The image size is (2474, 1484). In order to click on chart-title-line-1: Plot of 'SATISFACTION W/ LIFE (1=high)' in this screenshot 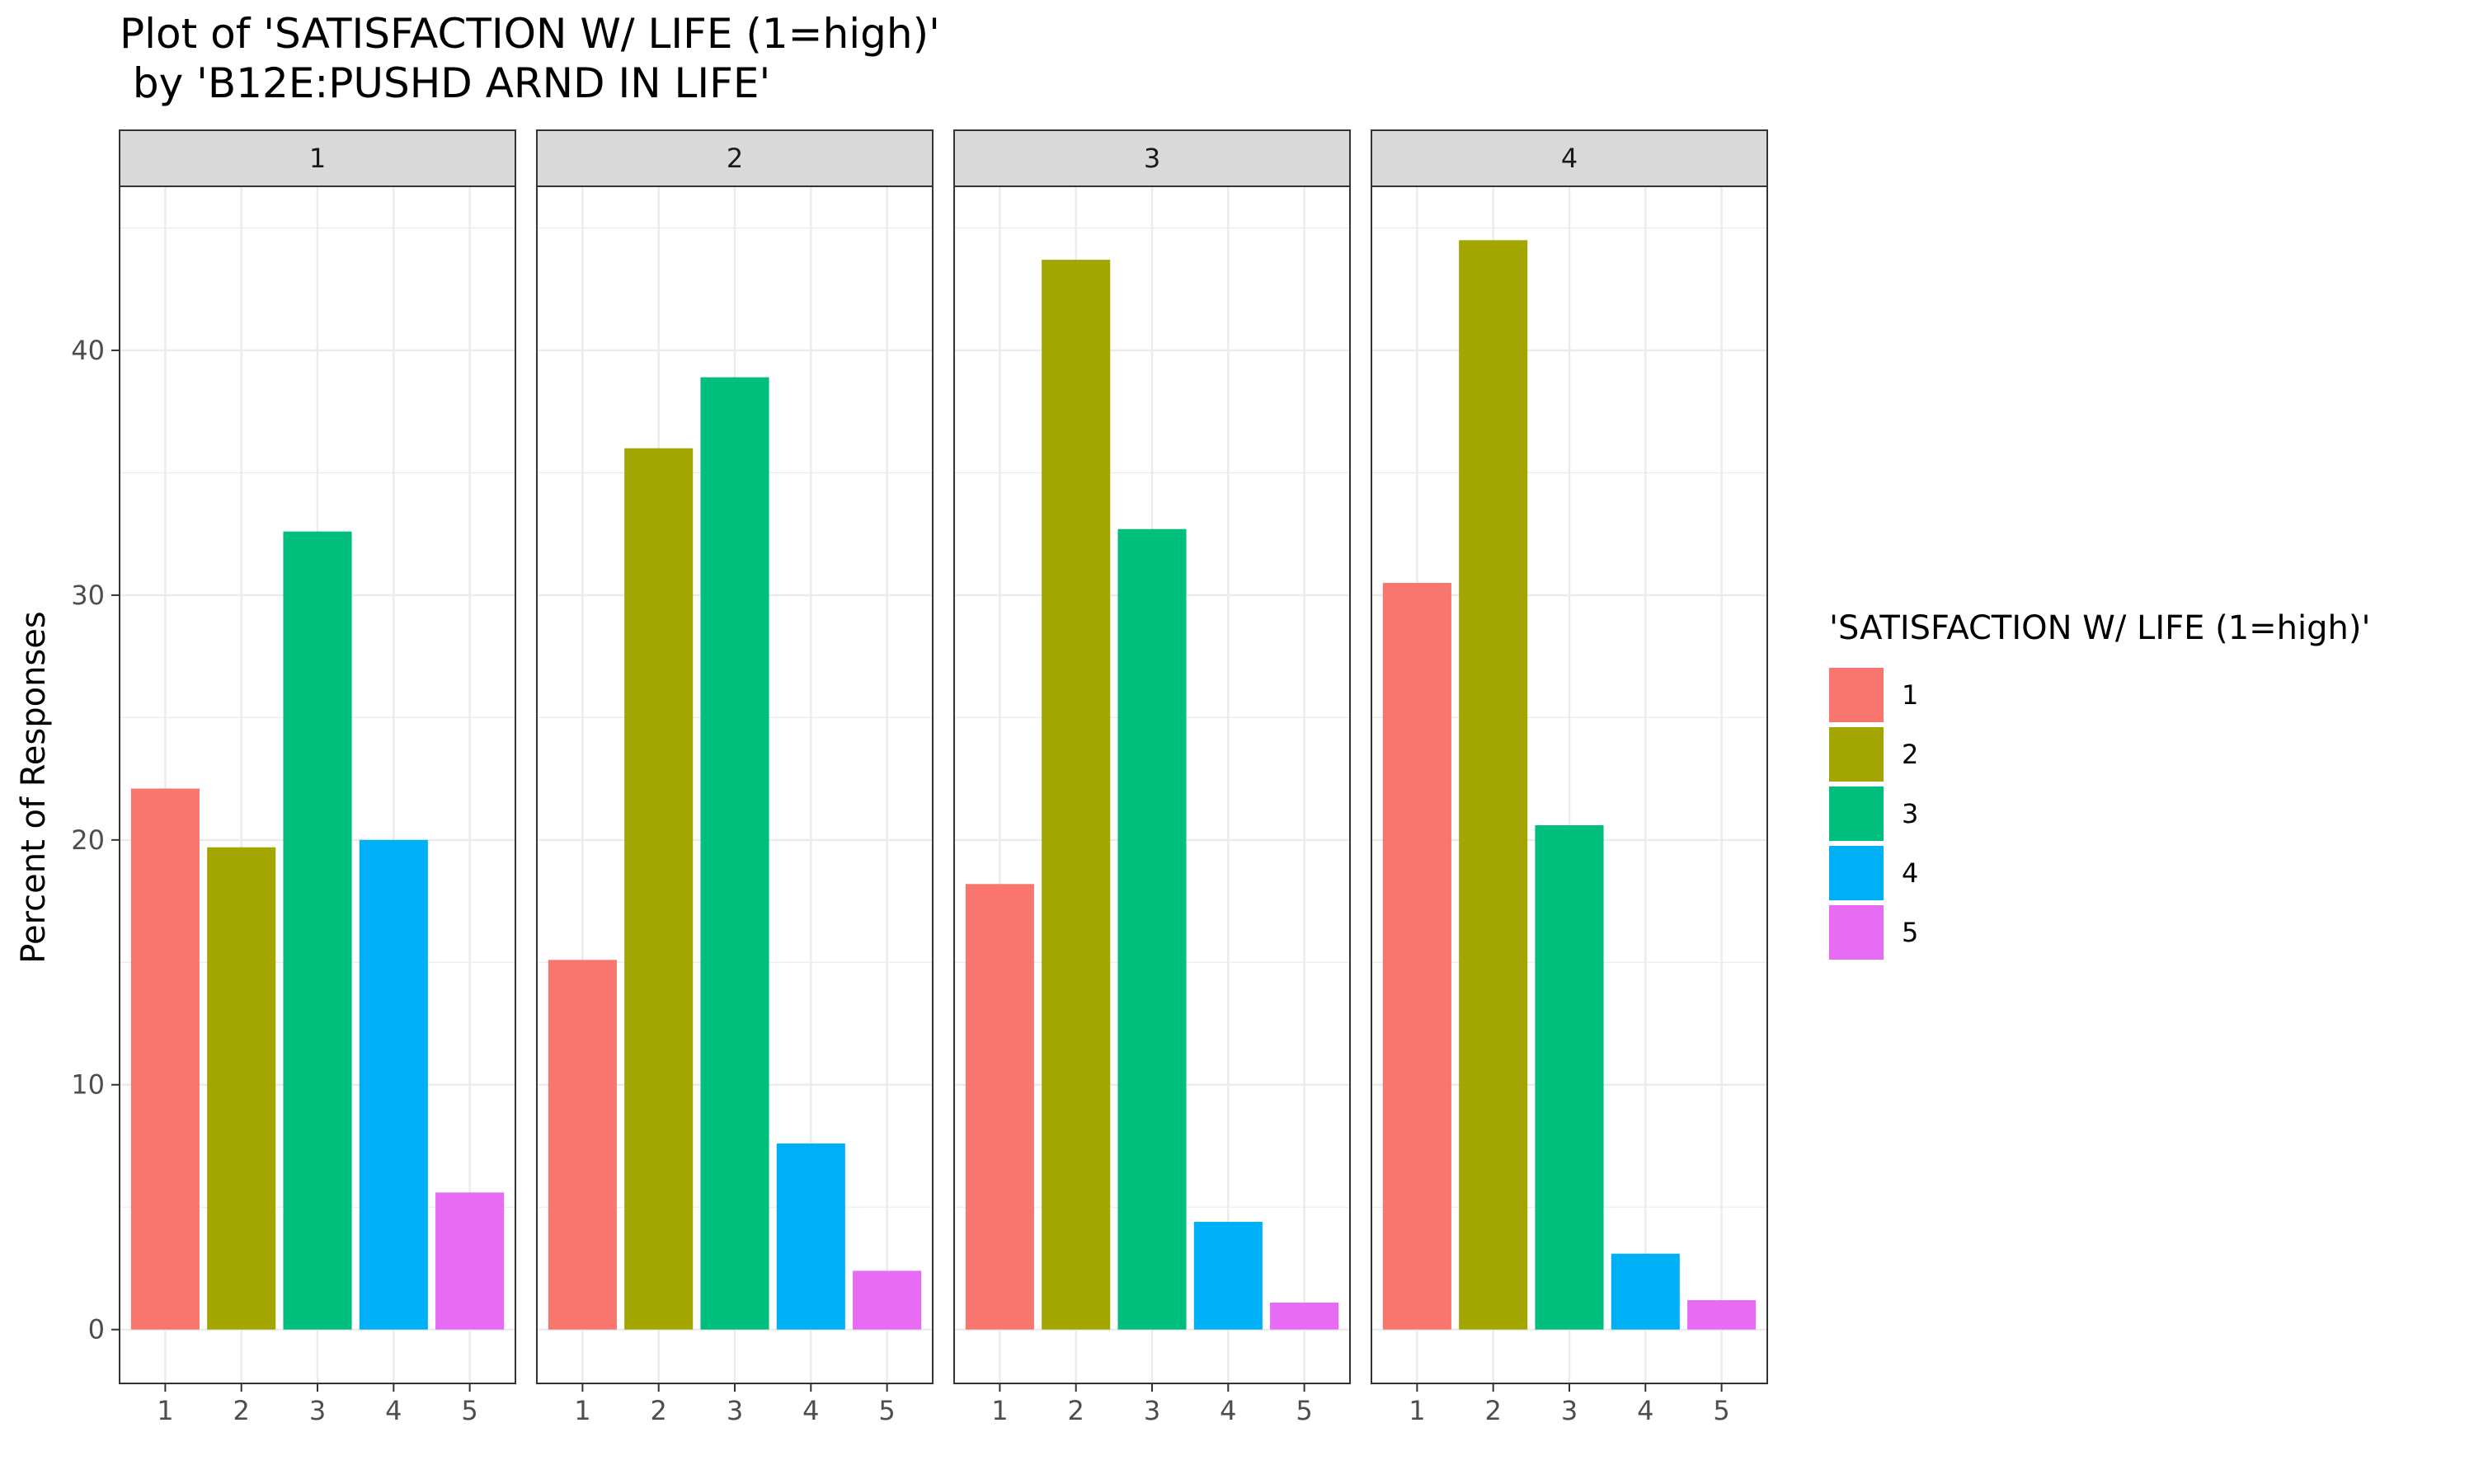, I will do `click(530, 34)`.